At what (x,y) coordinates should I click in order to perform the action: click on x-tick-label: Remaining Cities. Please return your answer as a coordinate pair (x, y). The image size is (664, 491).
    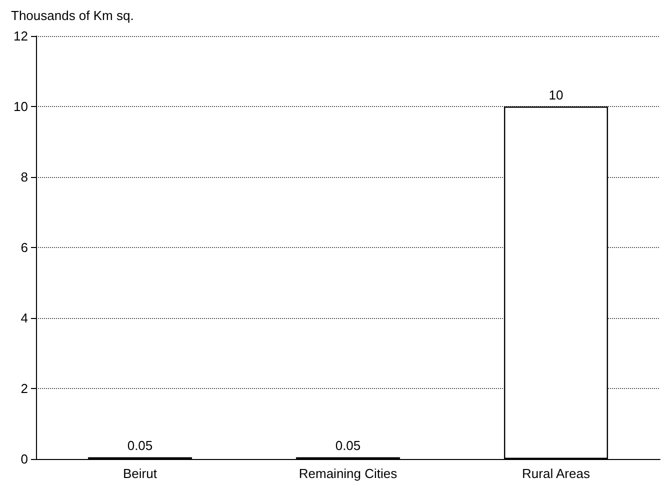
    Looking at the image, I should click on (348, 473).